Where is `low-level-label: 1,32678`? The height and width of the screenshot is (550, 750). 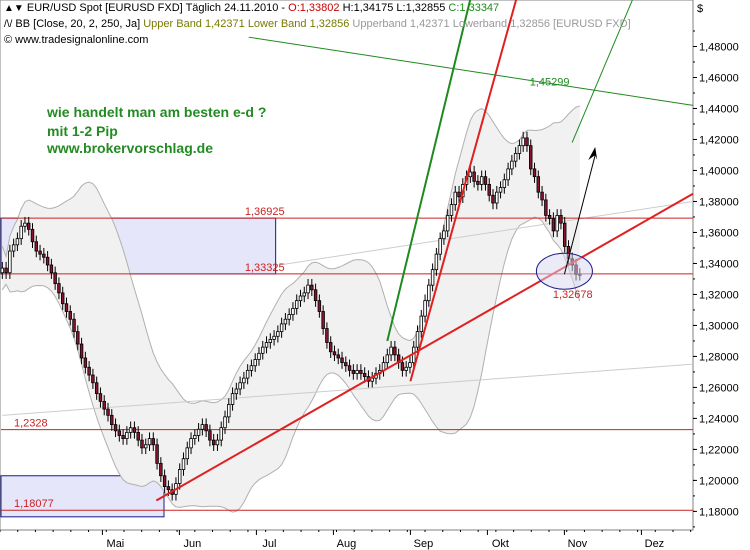
low-level-label: 1,32678 is located at coordinates (573, 295).